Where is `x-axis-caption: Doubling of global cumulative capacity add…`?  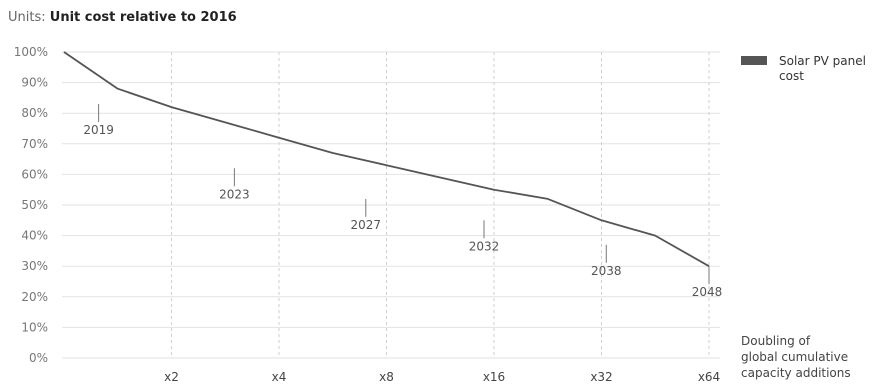 x-axis-caption: Doubling of global cumulative capacity add… is located at coordinates (796, 357).